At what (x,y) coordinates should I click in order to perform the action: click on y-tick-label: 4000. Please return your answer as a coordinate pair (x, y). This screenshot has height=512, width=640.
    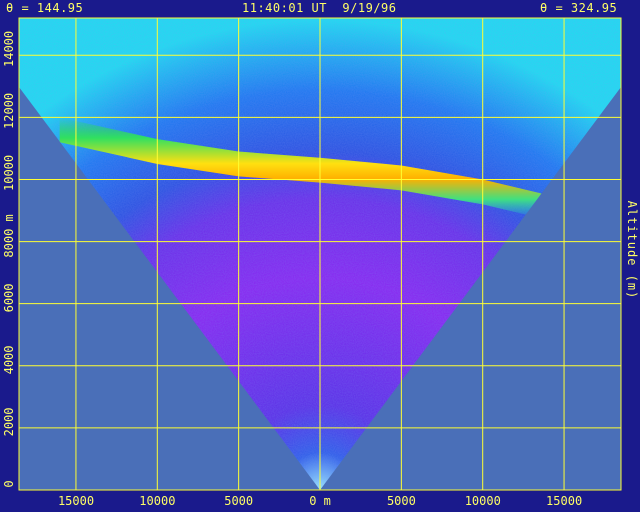
    Looking at the image, I should click on (9, 360).